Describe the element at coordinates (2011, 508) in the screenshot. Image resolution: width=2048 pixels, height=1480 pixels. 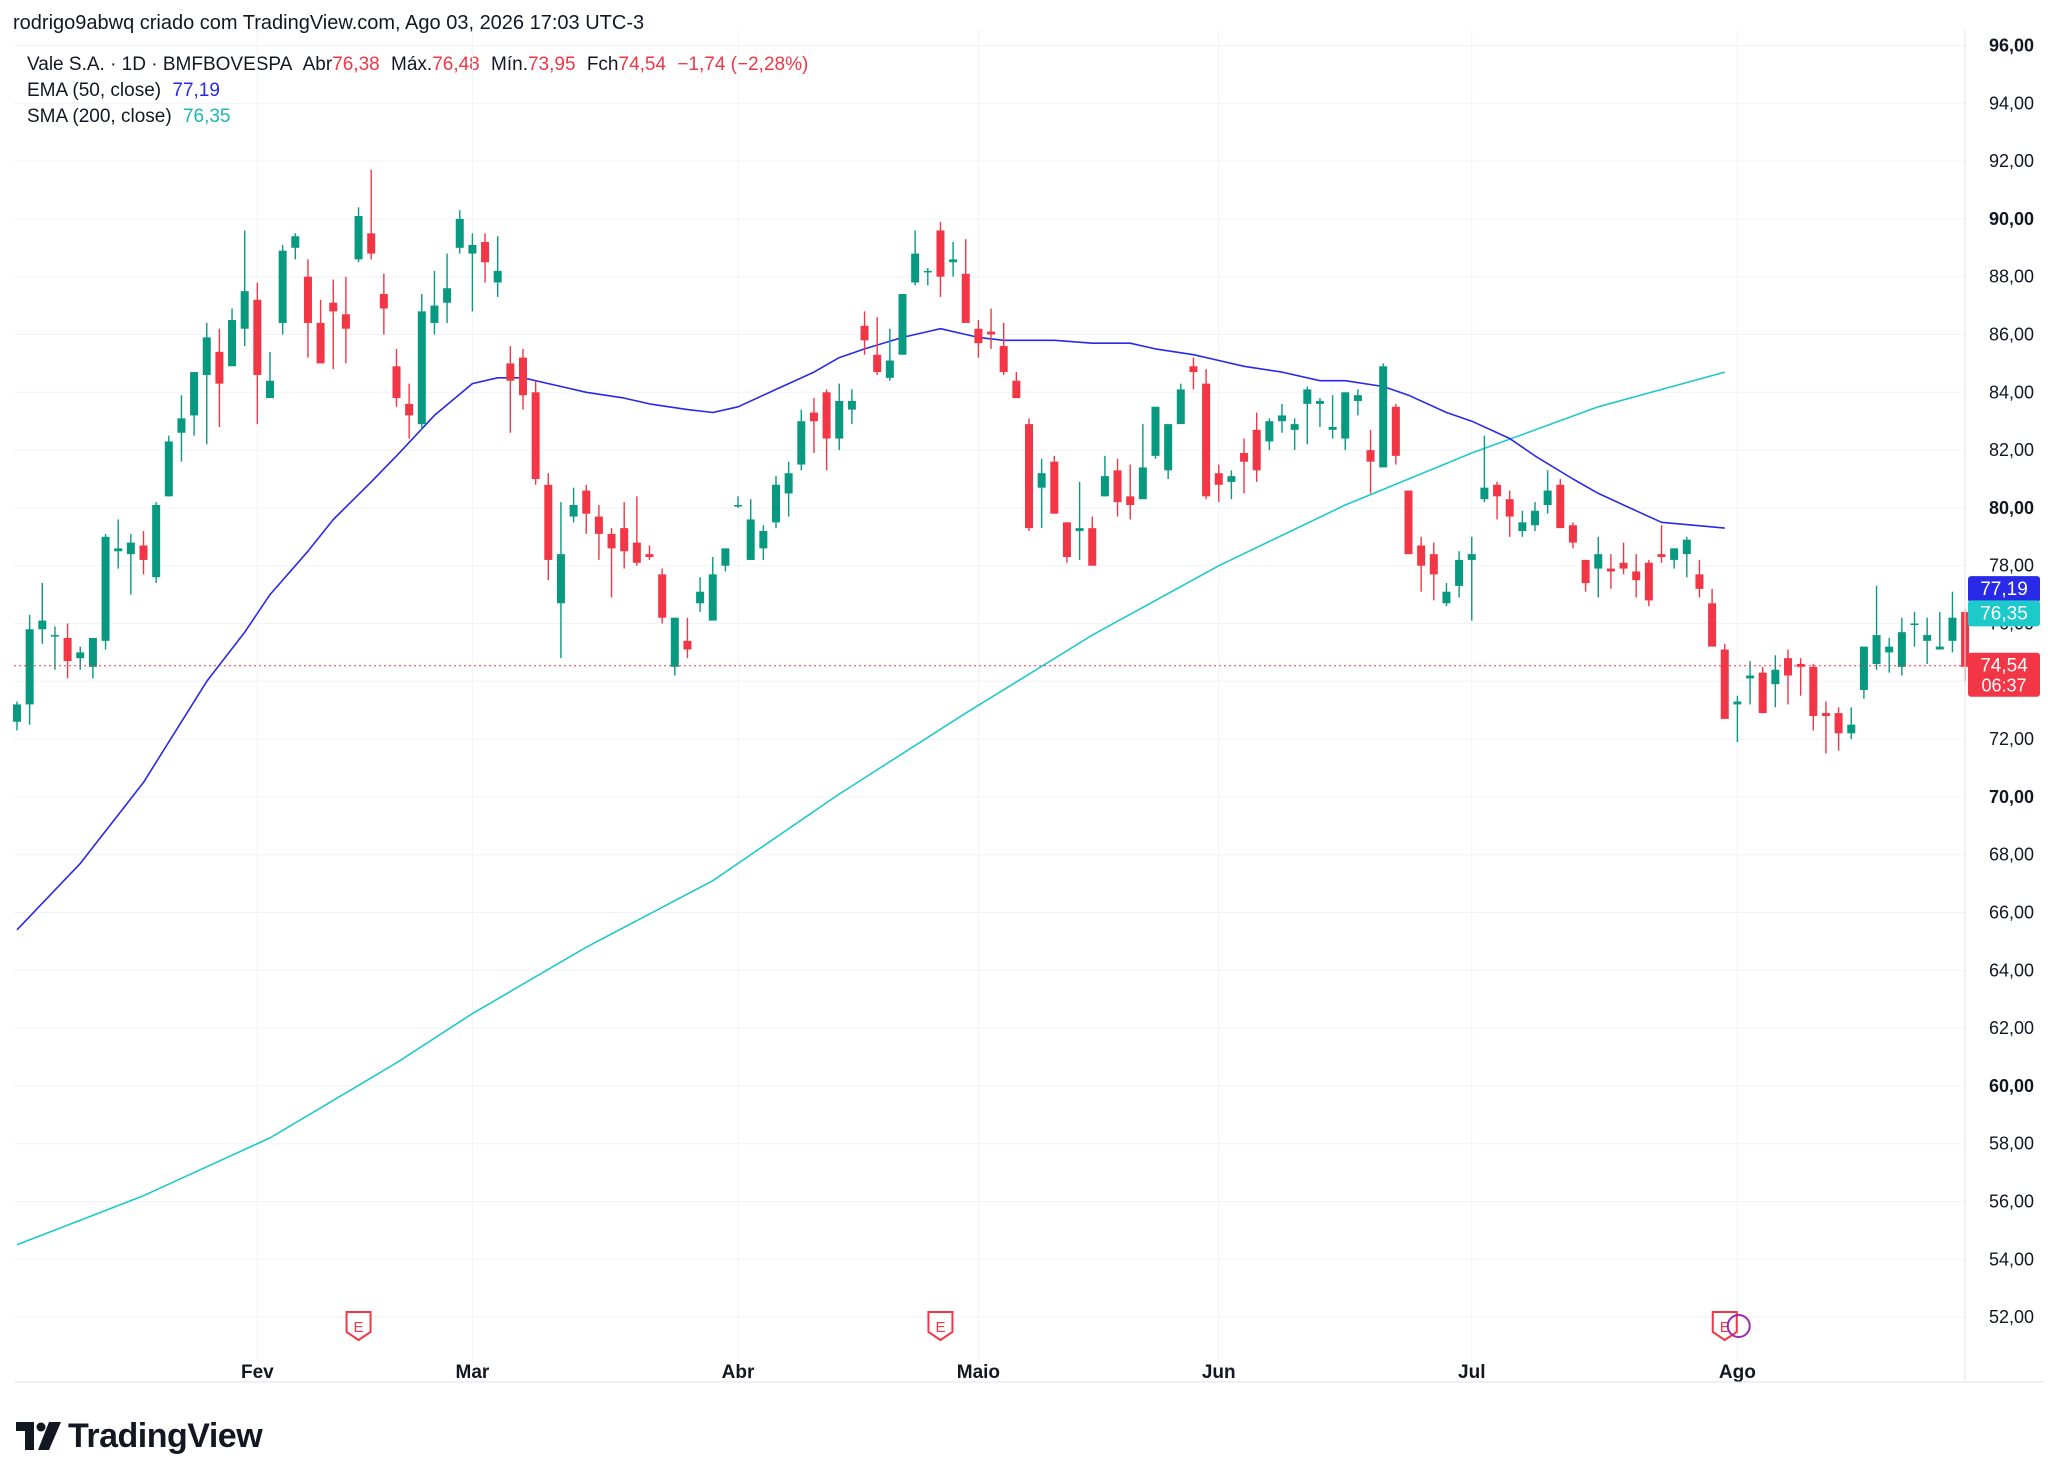
I see `price-tick-label: 80,00` at that location.